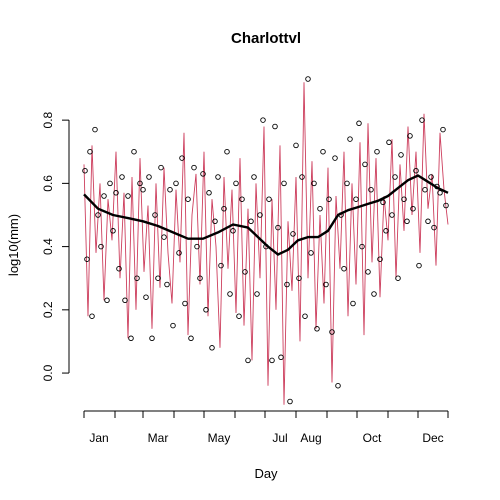 Image resolution: width=500 pixels, height=500 pixels. I want to click on x-tick-label: Dec, so click(432, 438).